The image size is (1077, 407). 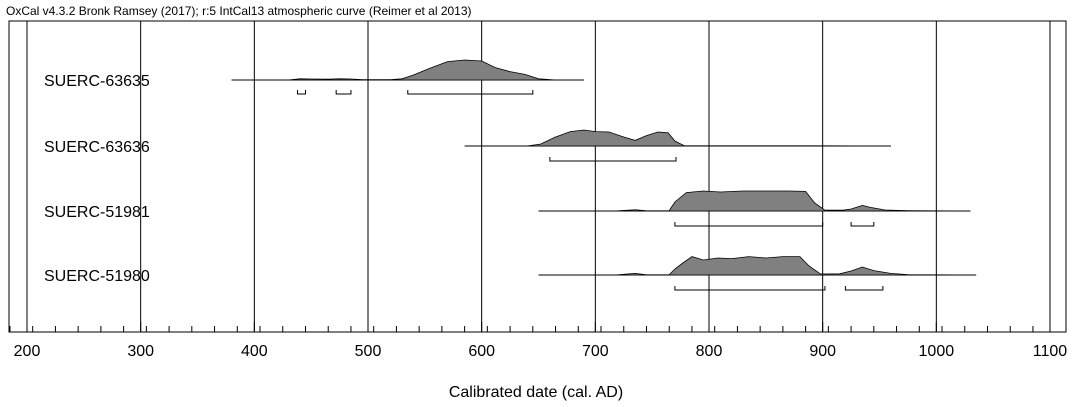 I want to click on x-axis-label: Calibrated date (cal. AD), so click(x=536, y=392).